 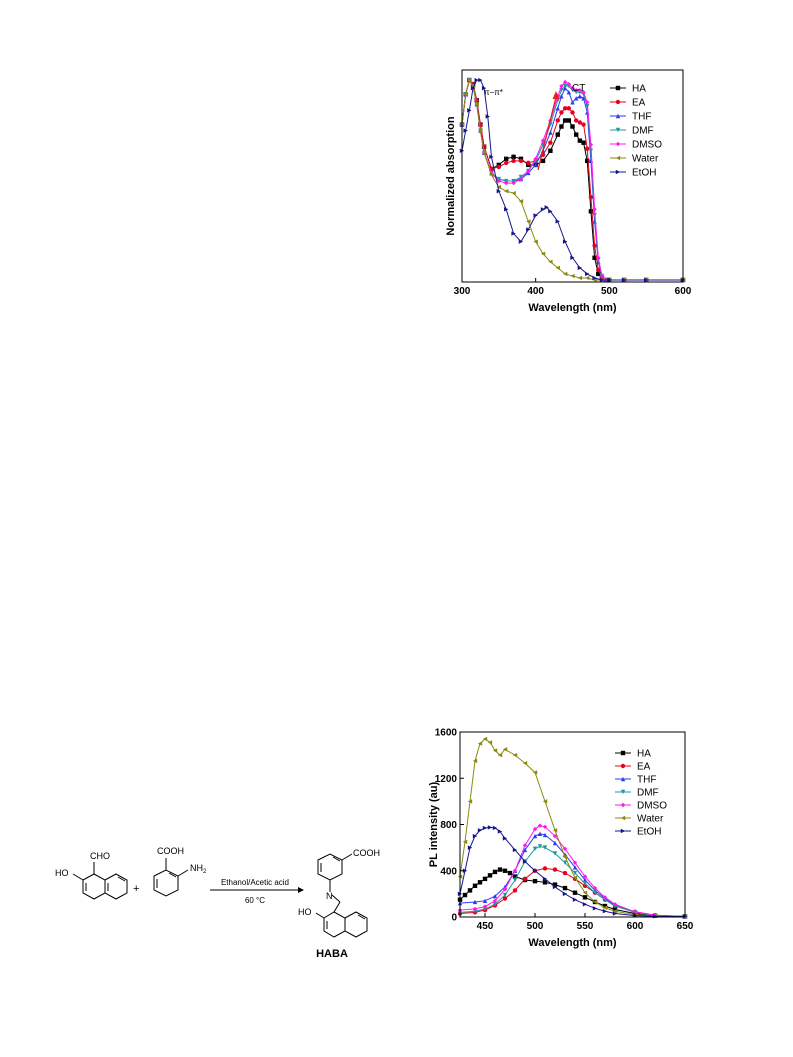 I want to click on pl-line-ha, so click(x=572, y=893).